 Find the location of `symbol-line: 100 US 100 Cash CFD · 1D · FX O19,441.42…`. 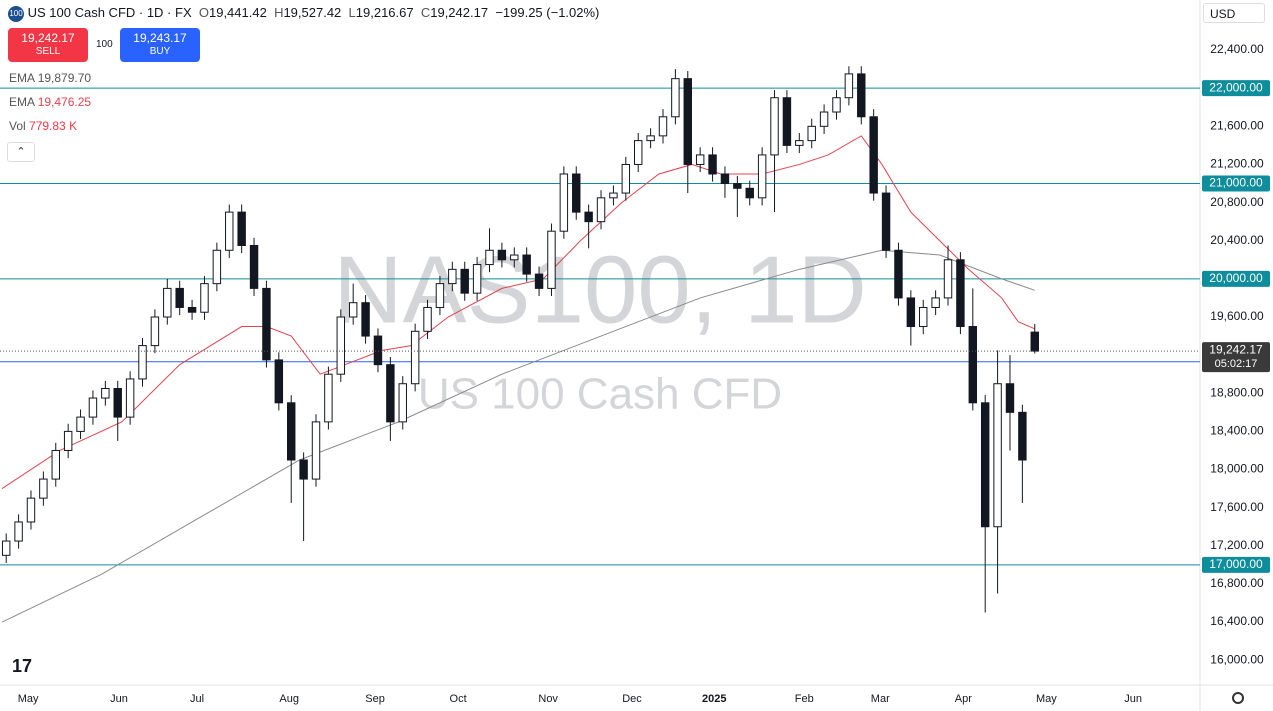

symbol-line: 100 US 100 Cash CFD · 1D · FX O19,441.42… is located at coordinates (303, 13).